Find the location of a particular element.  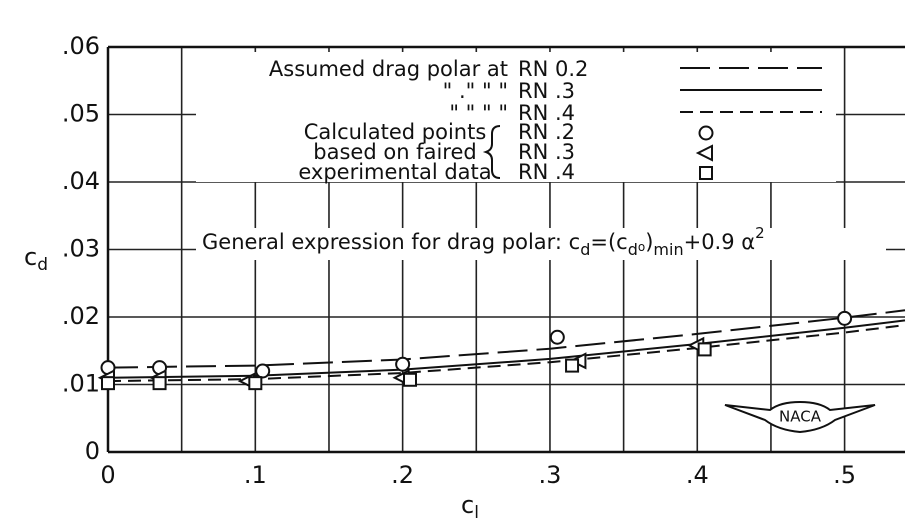

y-axis-label: cd is located at coordinates (36, 259).